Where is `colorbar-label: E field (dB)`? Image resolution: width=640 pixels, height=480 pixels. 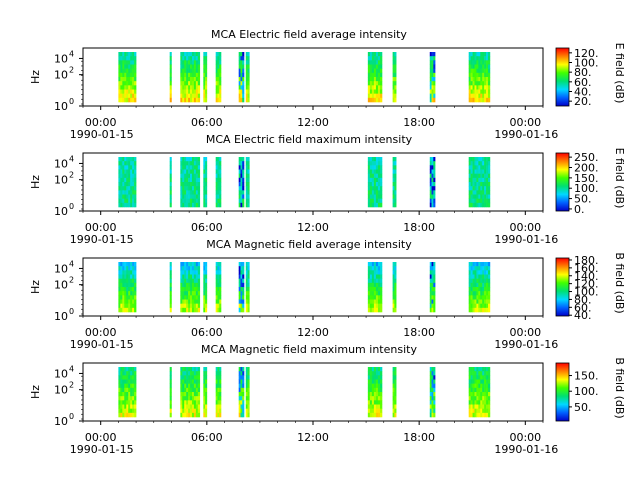 colorbar-label: E field (dB) is located at coordinates (619, 178).